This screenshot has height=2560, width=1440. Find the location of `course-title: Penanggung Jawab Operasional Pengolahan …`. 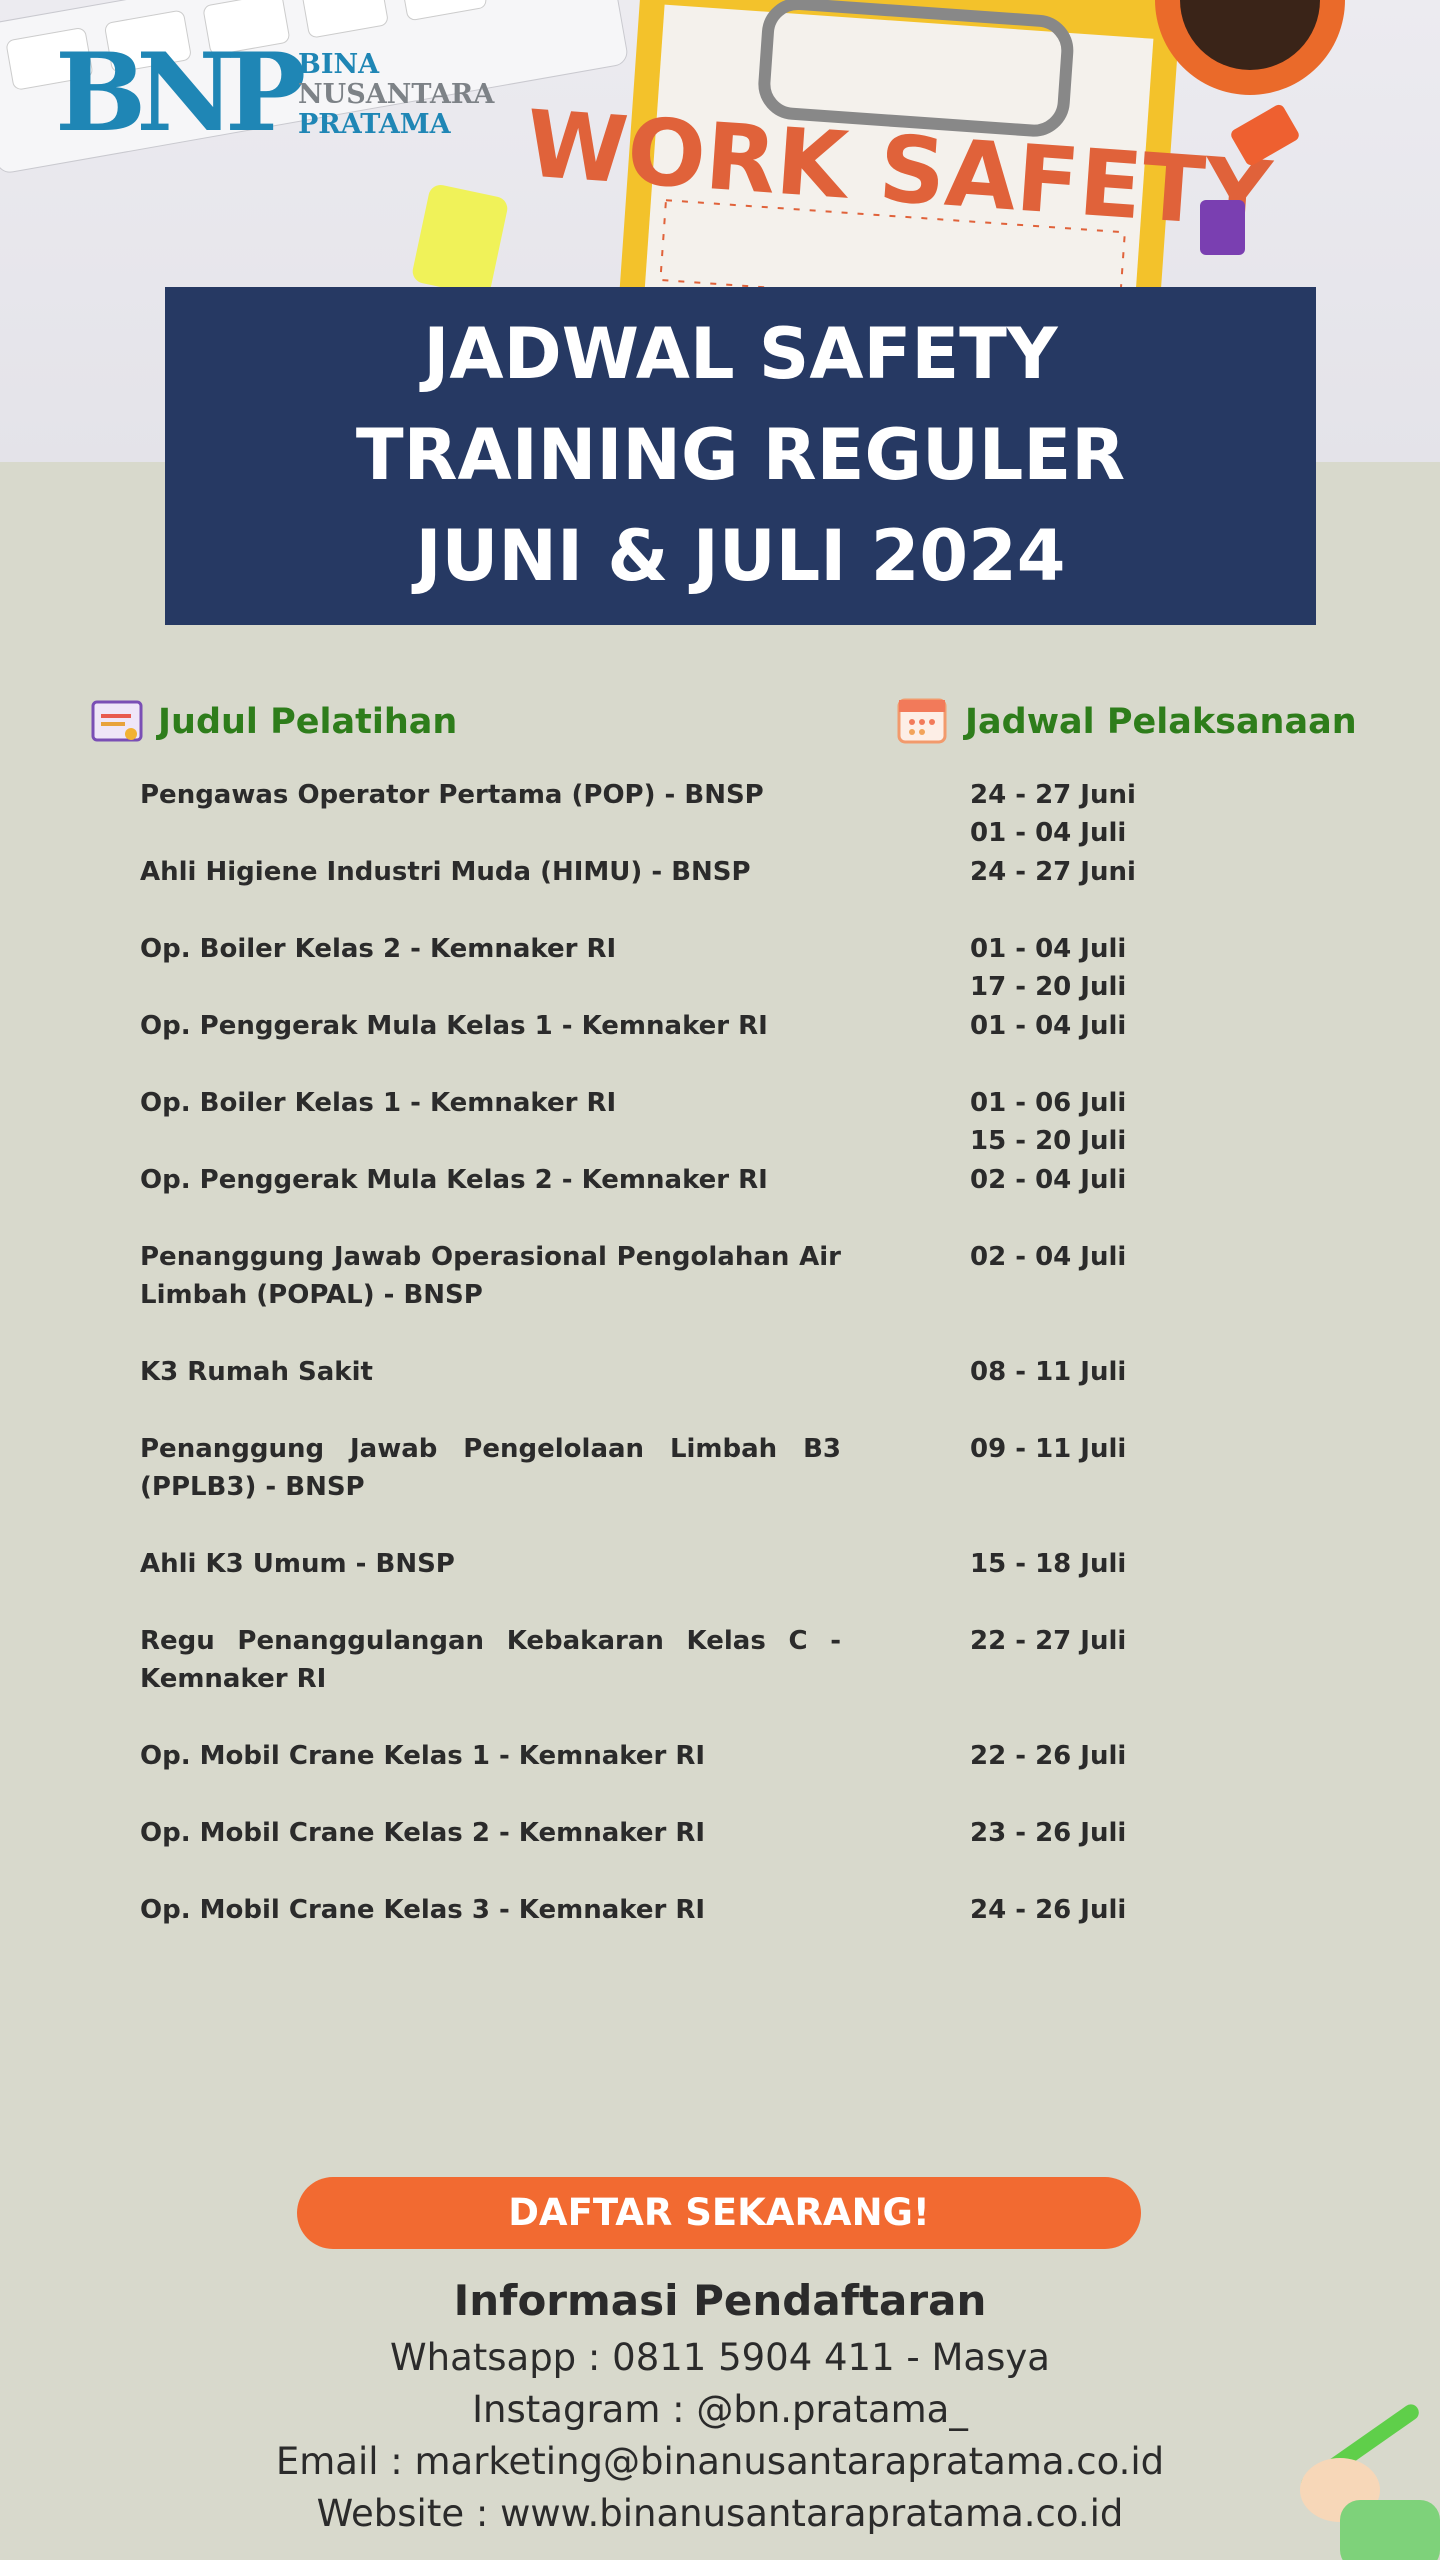

course-title: Penanggung Jawab Operasional Pengolahan … is located at coordinates (490, 1276).